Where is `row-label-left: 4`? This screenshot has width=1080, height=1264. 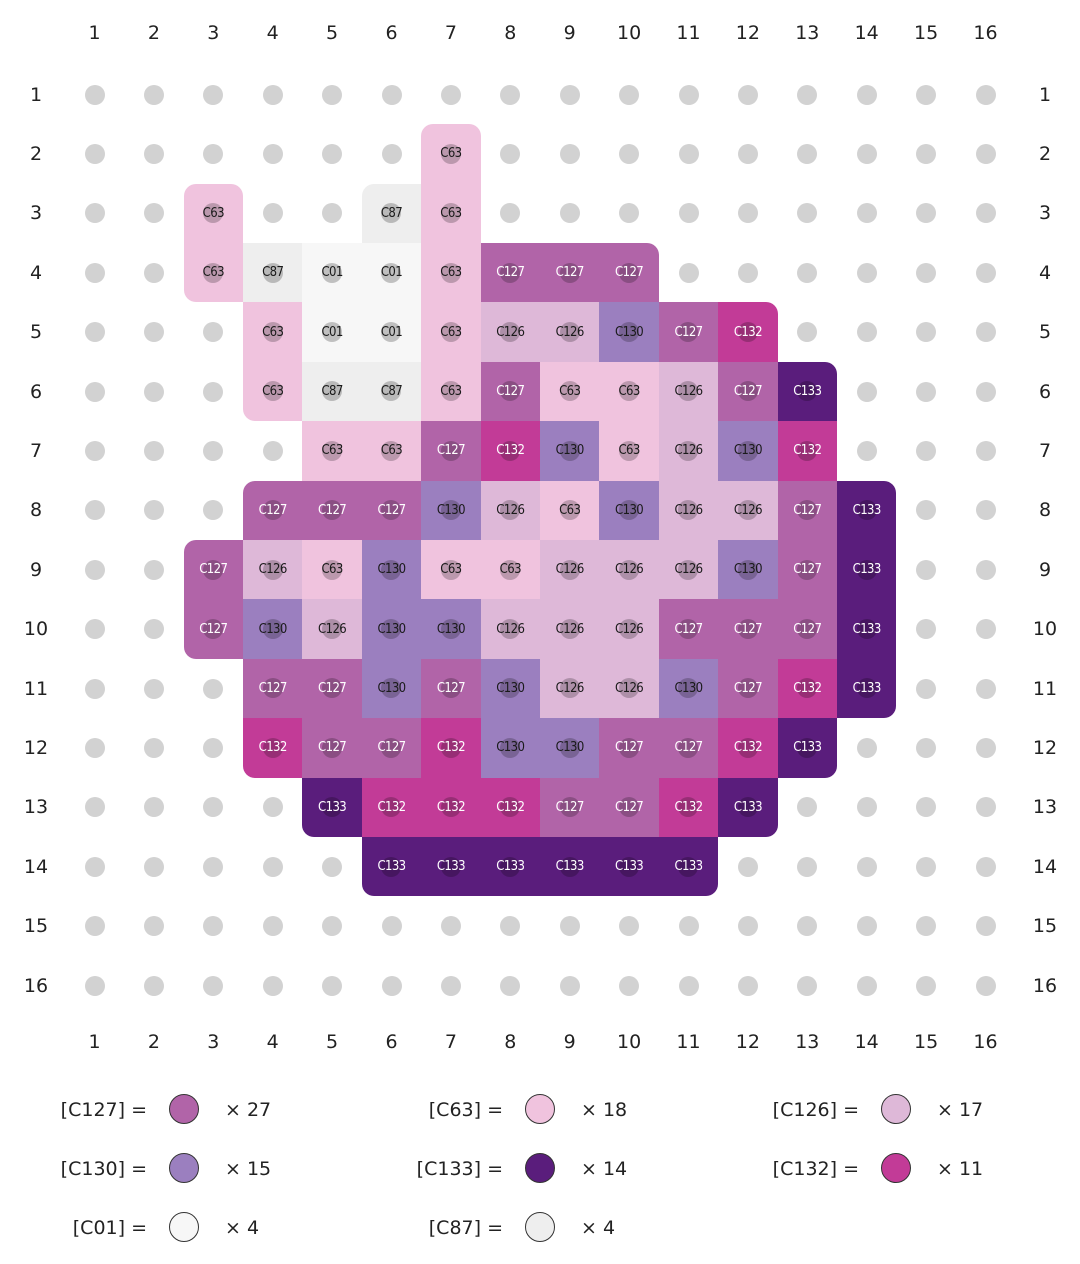
row-label-left: 4 is located at coordinates (36, 272).